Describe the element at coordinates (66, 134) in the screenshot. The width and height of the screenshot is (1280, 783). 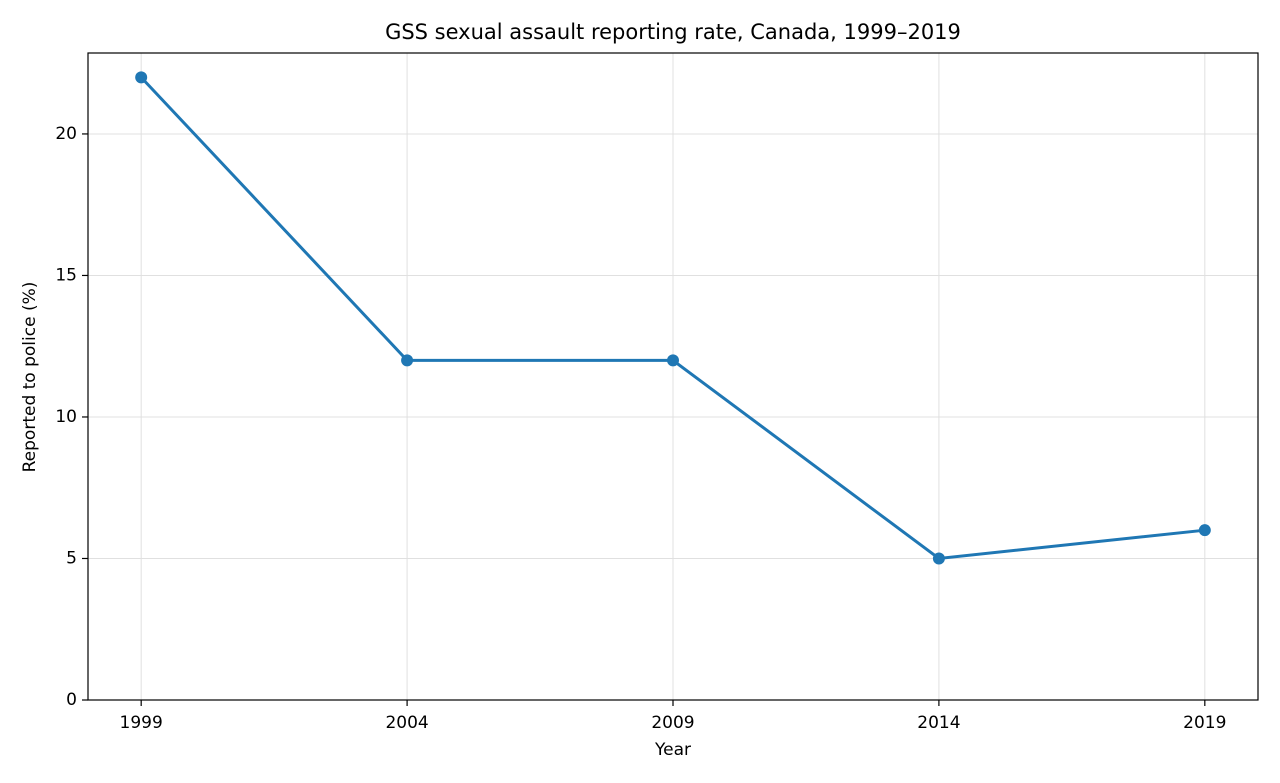
I see `y-tick-label: 20` at that location.